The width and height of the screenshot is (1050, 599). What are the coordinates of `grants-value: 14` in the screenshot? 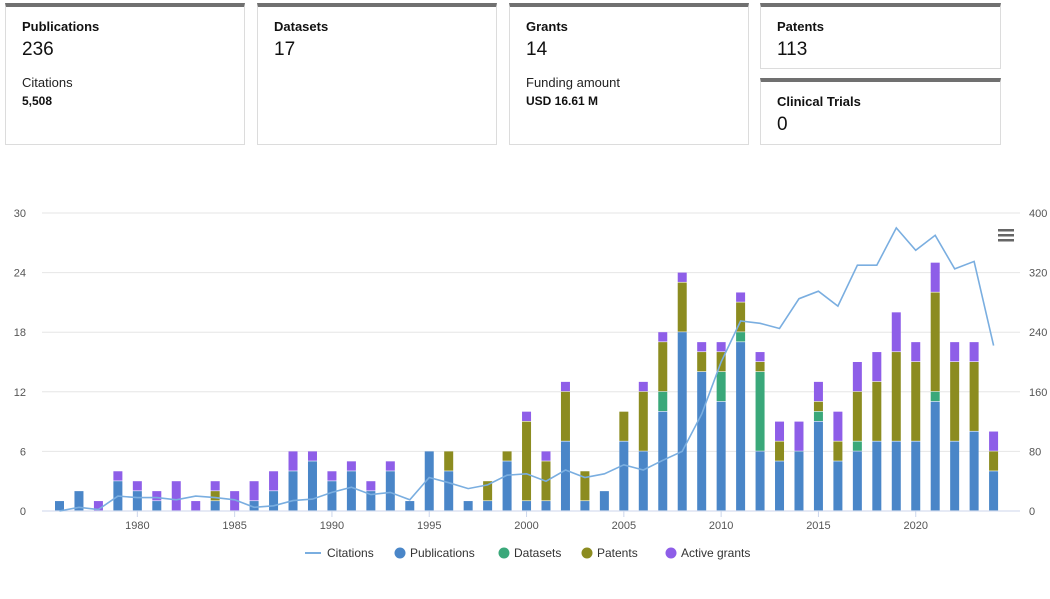 It's located at (537, 49).